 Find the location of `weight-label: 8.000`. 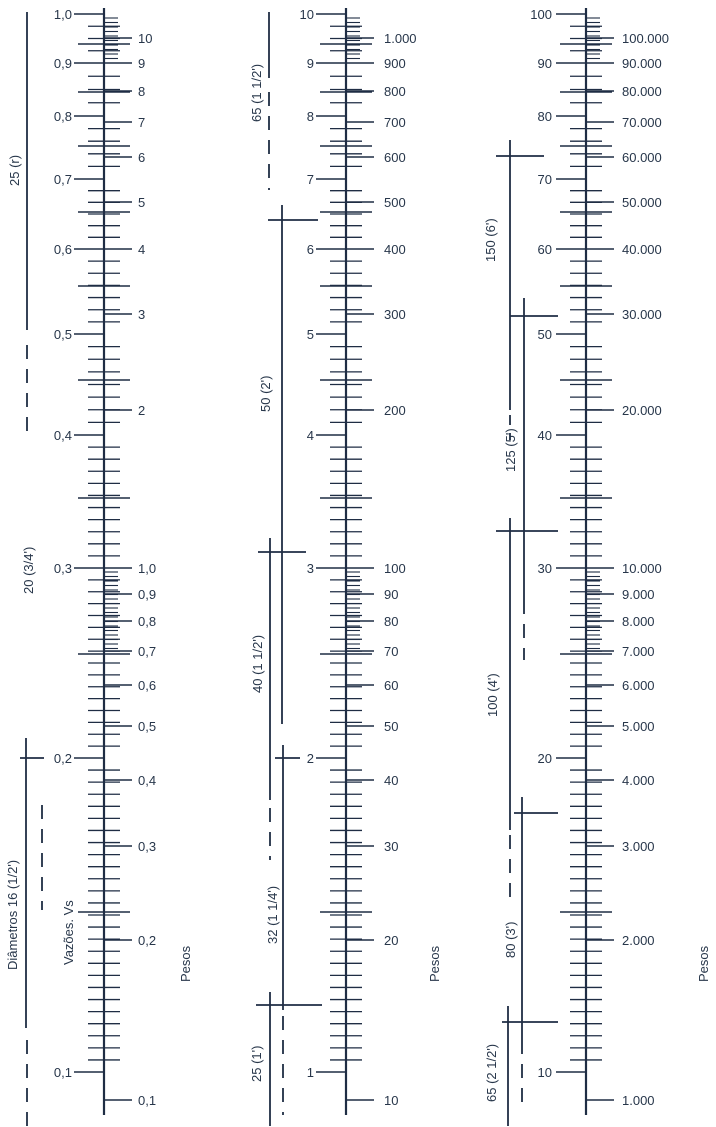

weight-label: 8.000 is located at coordinates (638, 621).